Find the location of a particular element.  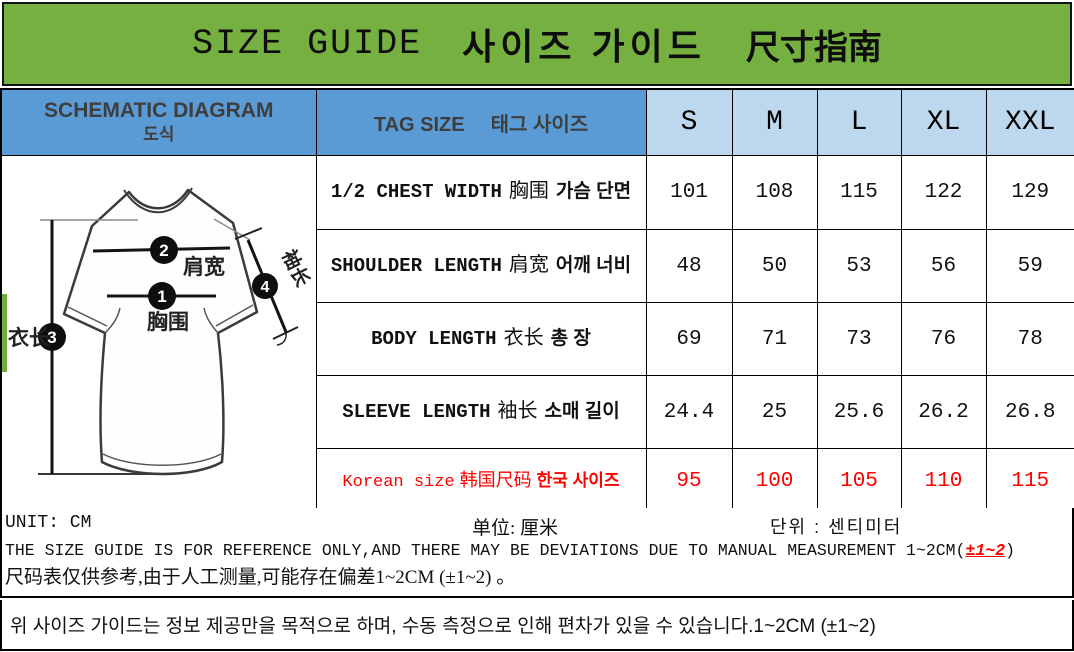

marker-number-1: 1 is located at coordinates (161, 296).